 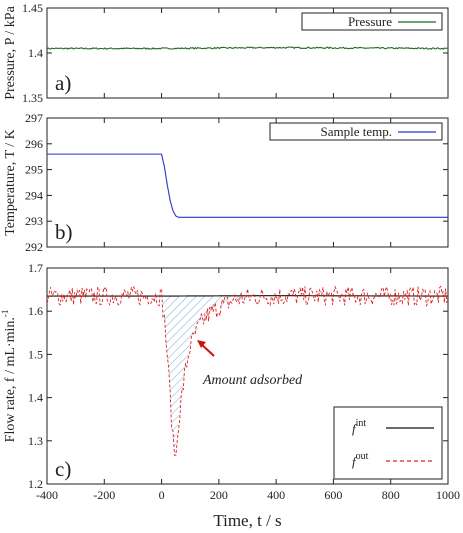 I want to click on panel-label: b), so click(x=64, y=232).